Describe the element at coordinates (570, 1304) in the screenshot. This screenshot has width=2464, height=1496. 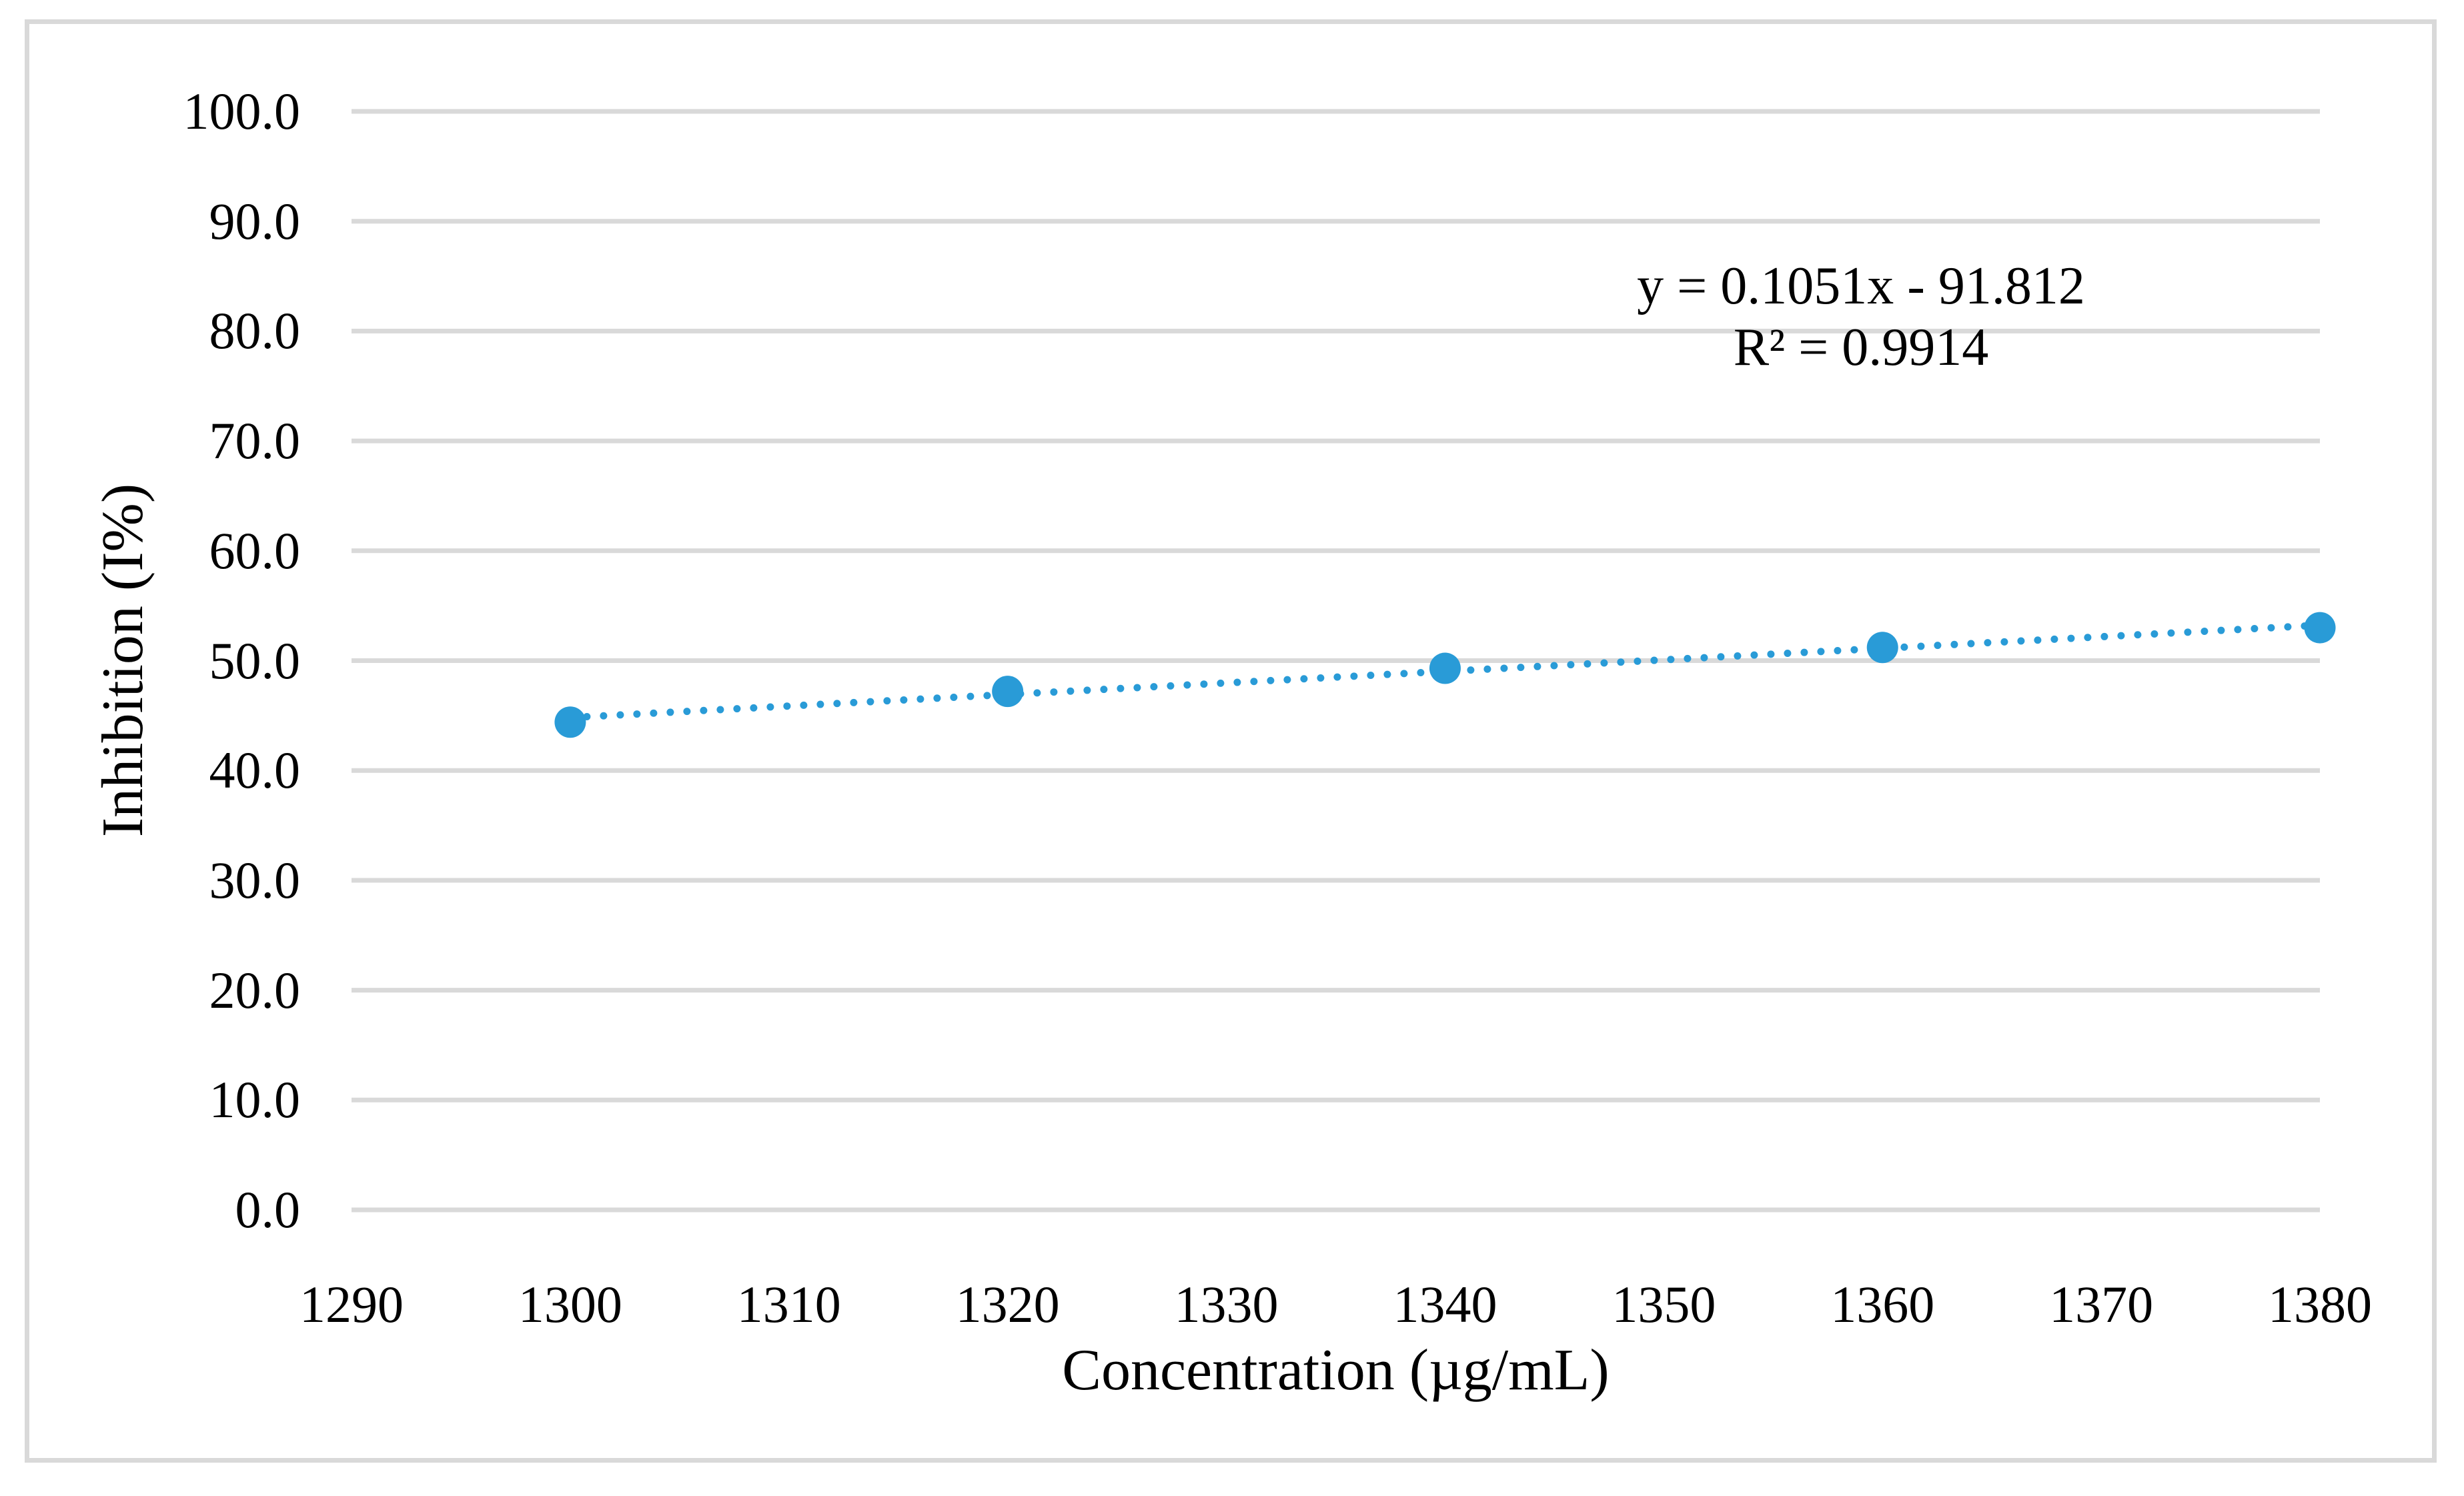
I see `x-tick-label: 1300` at that location.